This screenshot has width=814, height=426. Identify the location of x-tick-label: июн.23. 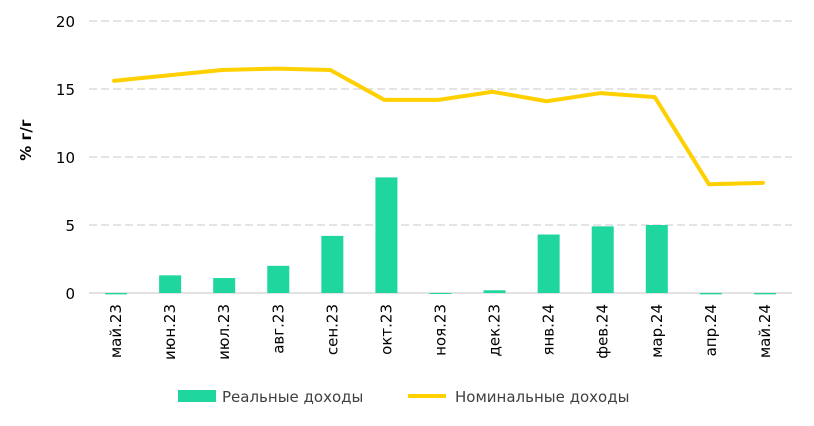
(170, 332).